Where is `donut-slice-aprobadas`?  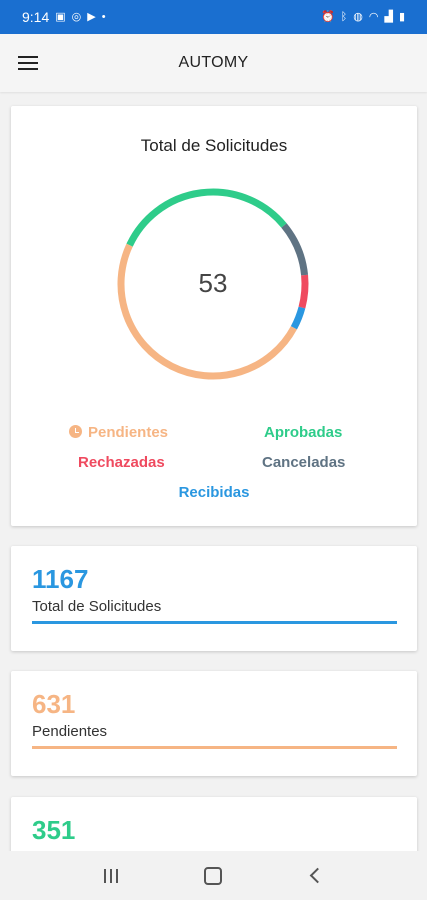
donut-slice-aprobadas is located at coordinates (206, 217).